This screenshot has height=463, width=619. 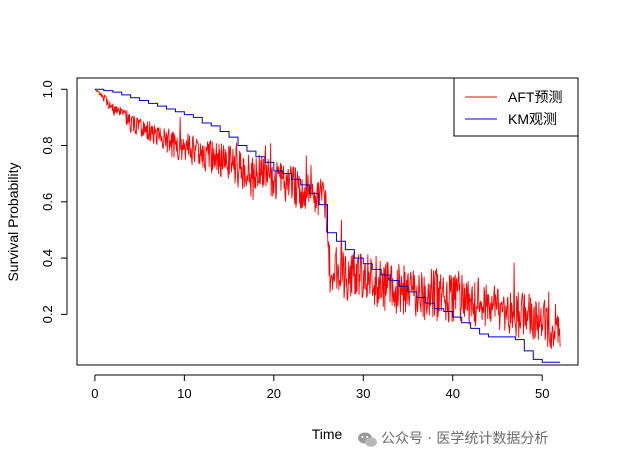 What do you see at coordinates (453, 393) in the screenshot?
I see `x-tick-label: 40` at bounding box center [453, 393].